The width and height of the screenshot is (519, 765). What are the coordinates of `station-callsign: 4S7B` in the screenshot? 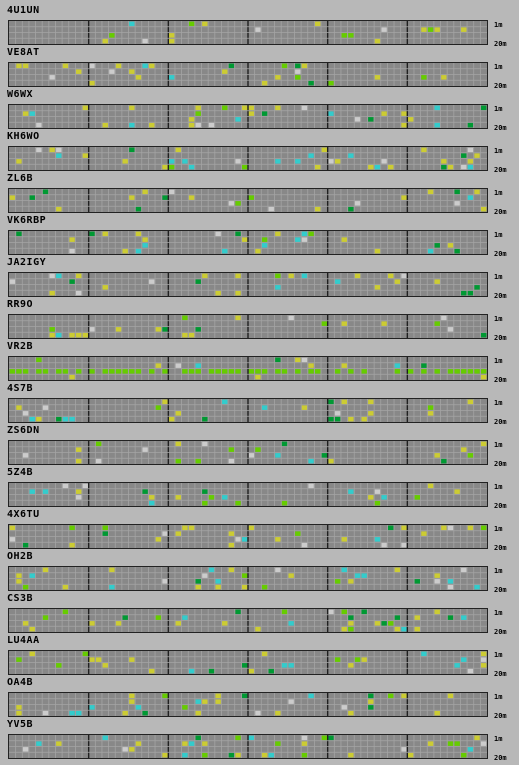 It's located at (20, 388).